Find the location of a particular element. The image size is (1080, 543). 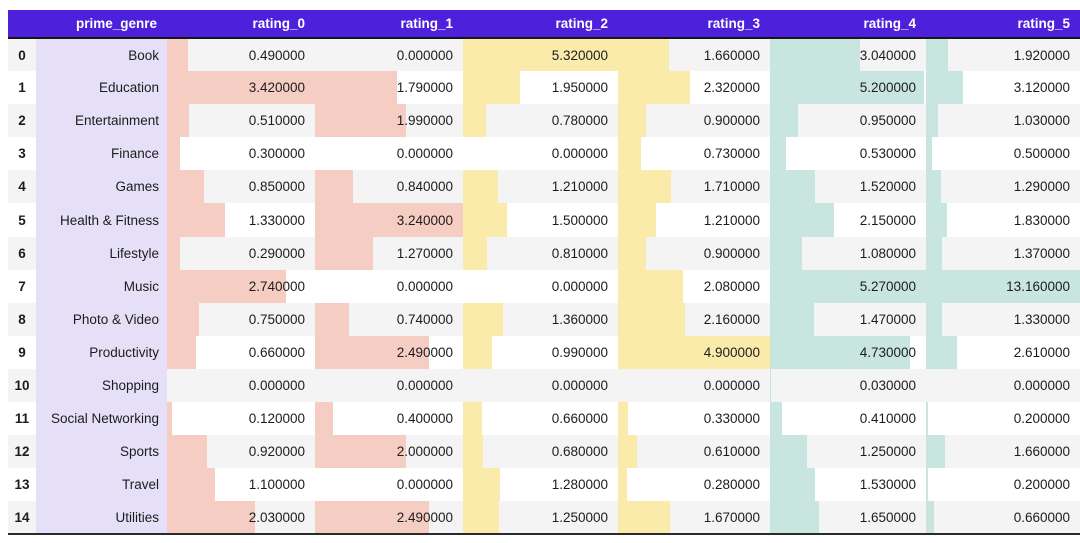

column-header-rating_1: rating_1 is located at coordinates (389, 24).